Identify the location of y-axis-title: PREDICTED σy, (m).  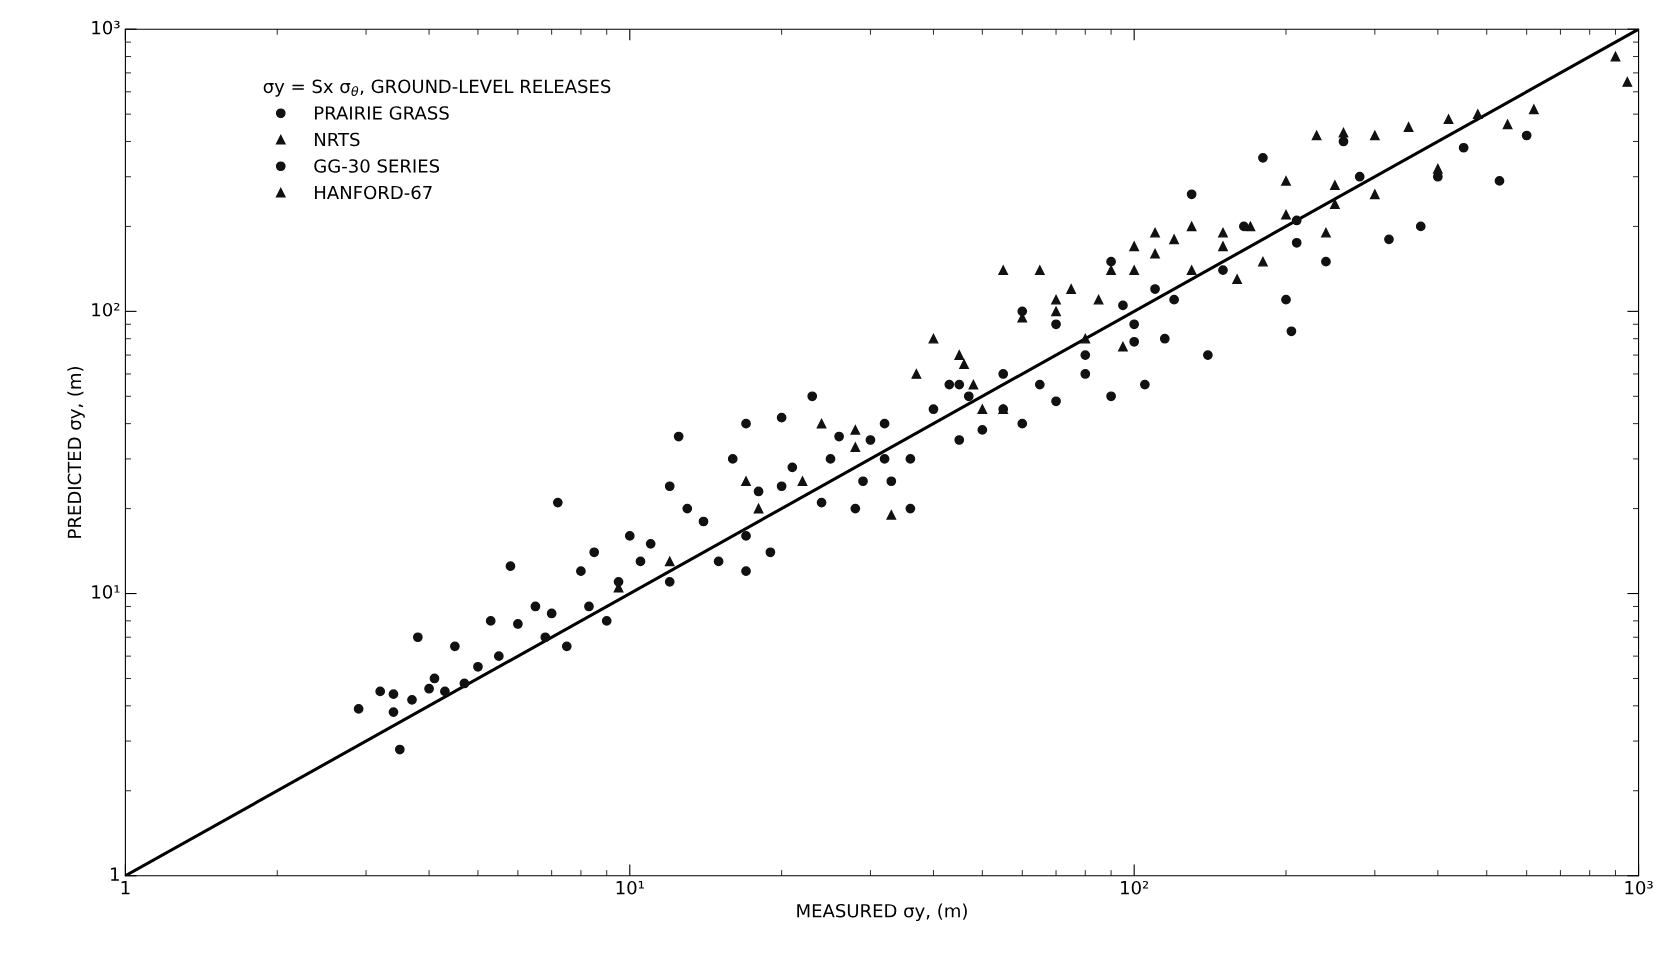
(76, 452).